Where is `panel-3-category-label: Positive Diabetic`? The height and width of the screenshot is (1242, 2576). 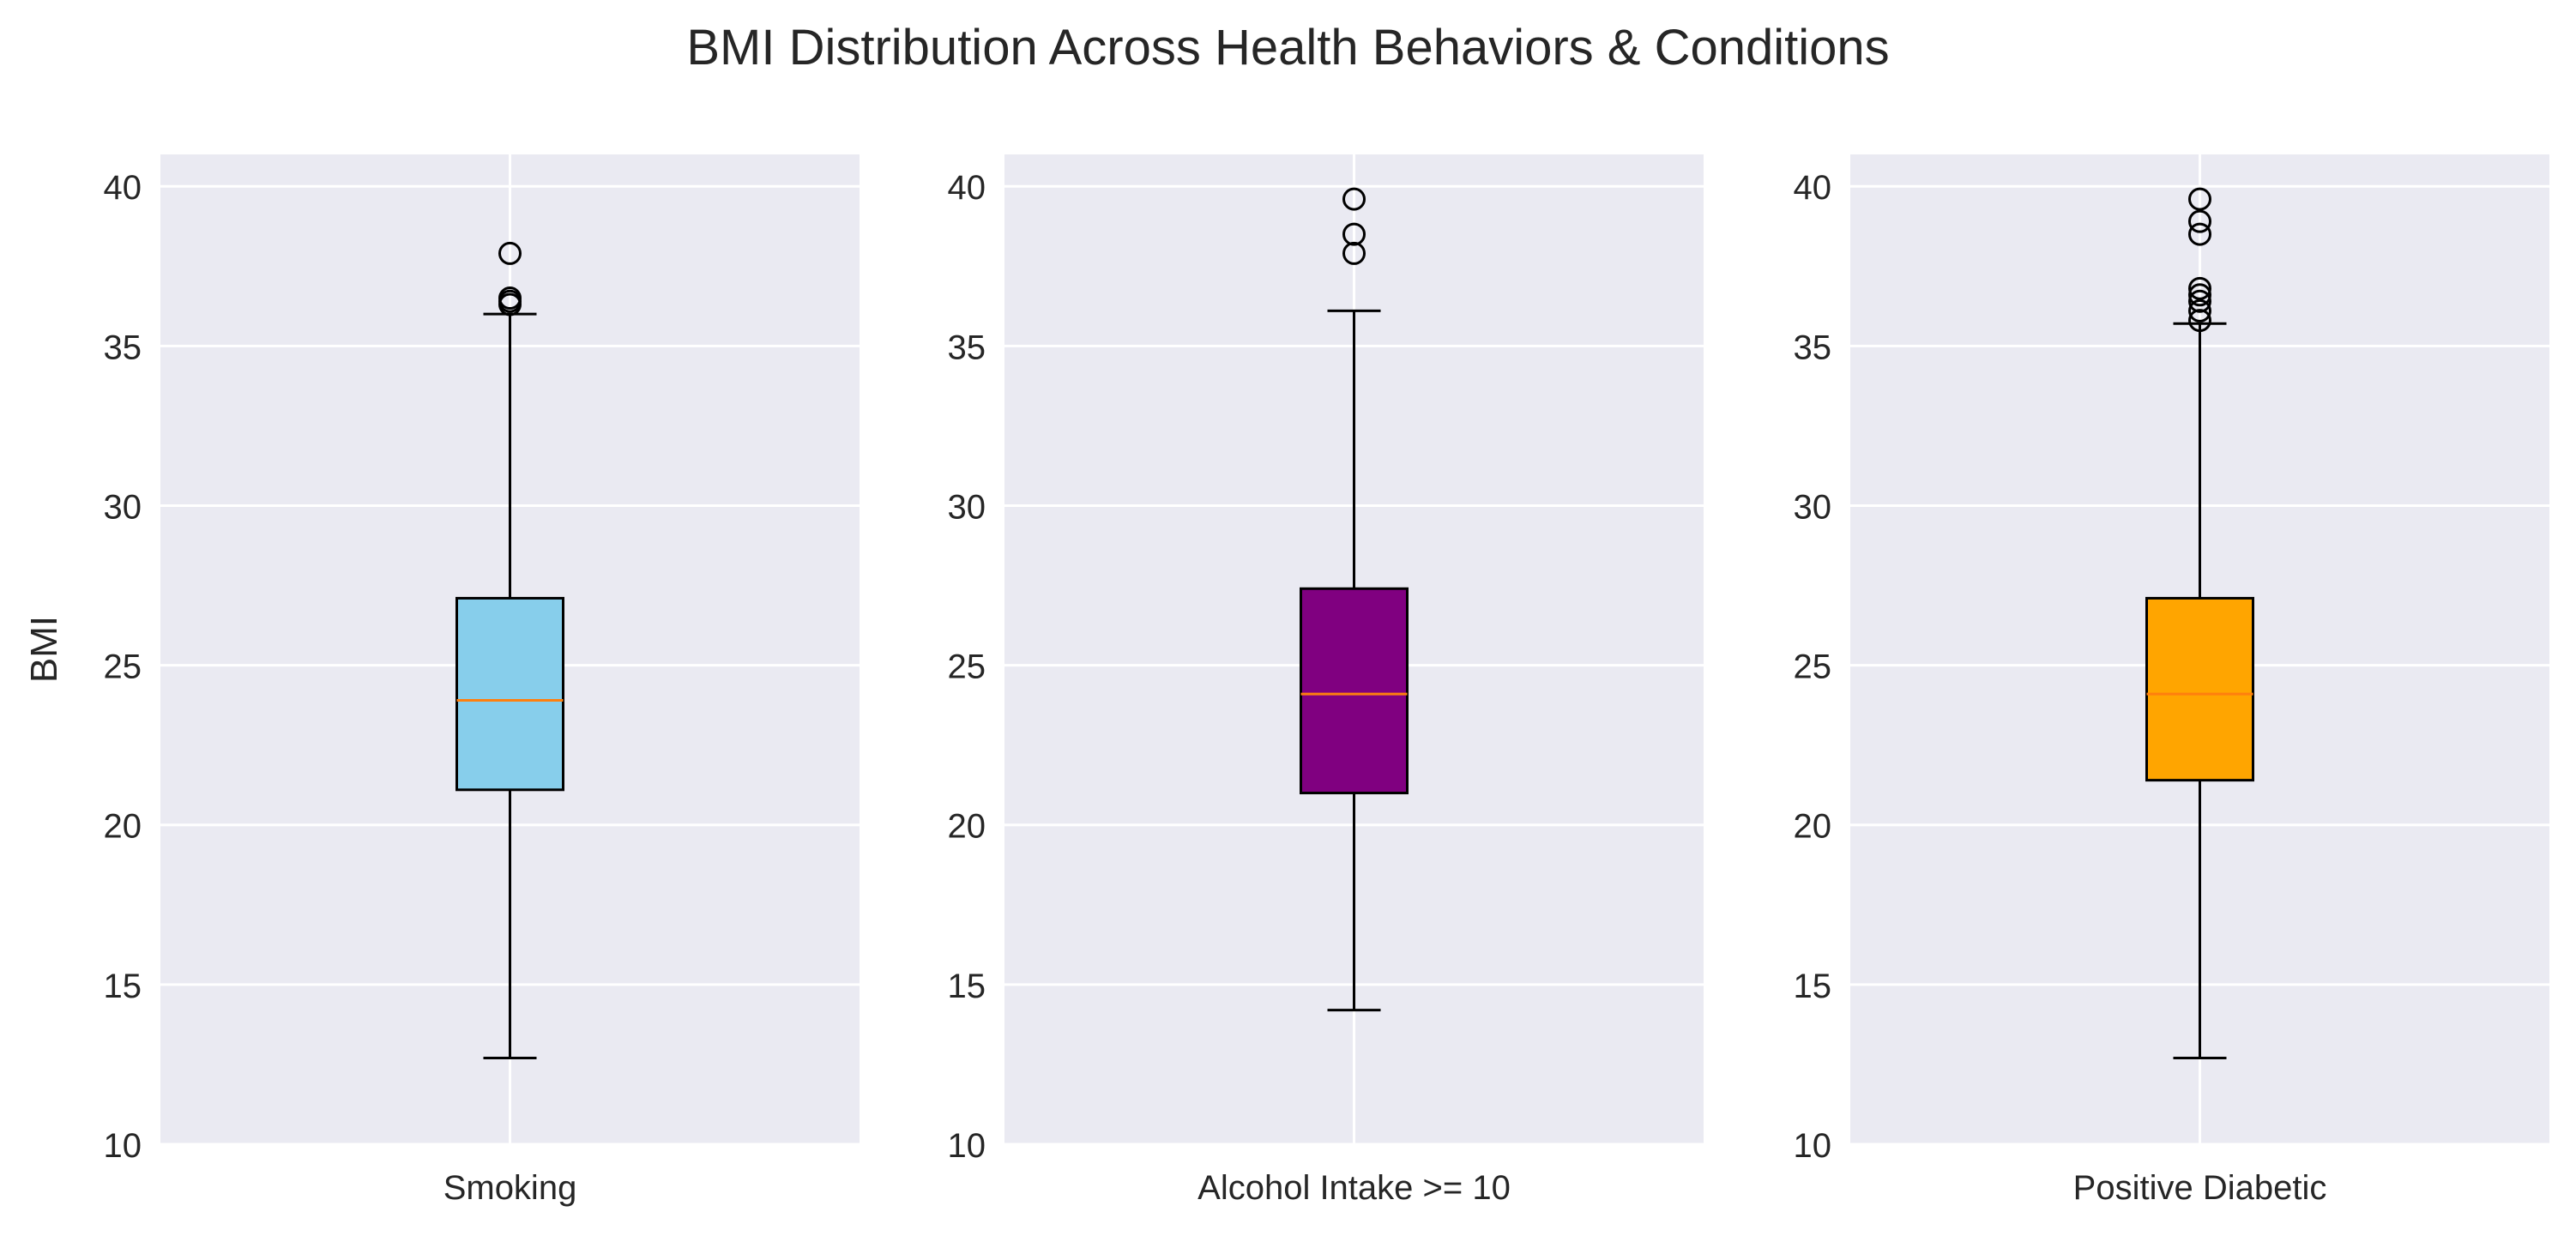 panel-3-category-label: Positive Diabetic is located at coordinates (2200, 1188).